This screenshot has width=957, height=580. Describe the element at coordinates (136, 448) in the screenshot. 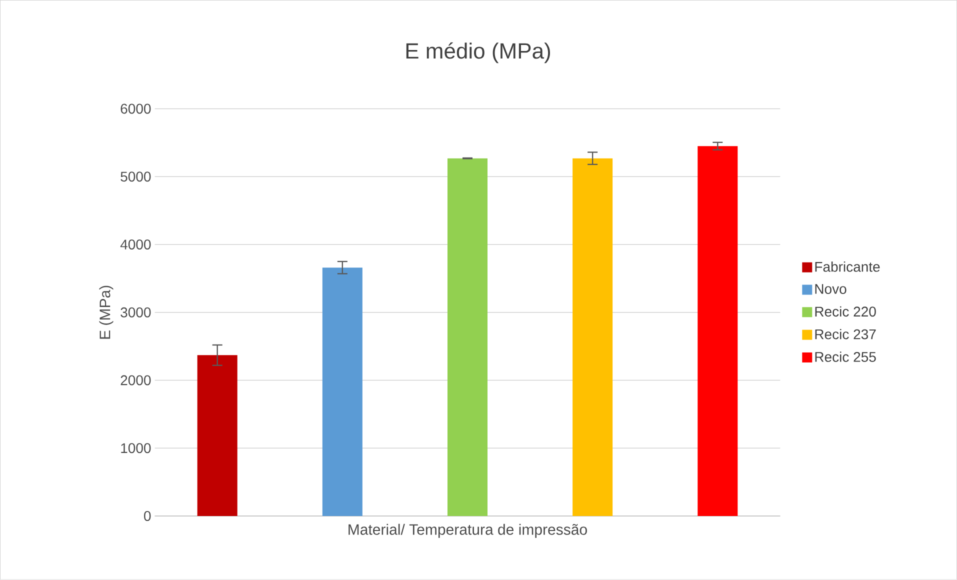

I see `y-tick-label: 1000` at that location.